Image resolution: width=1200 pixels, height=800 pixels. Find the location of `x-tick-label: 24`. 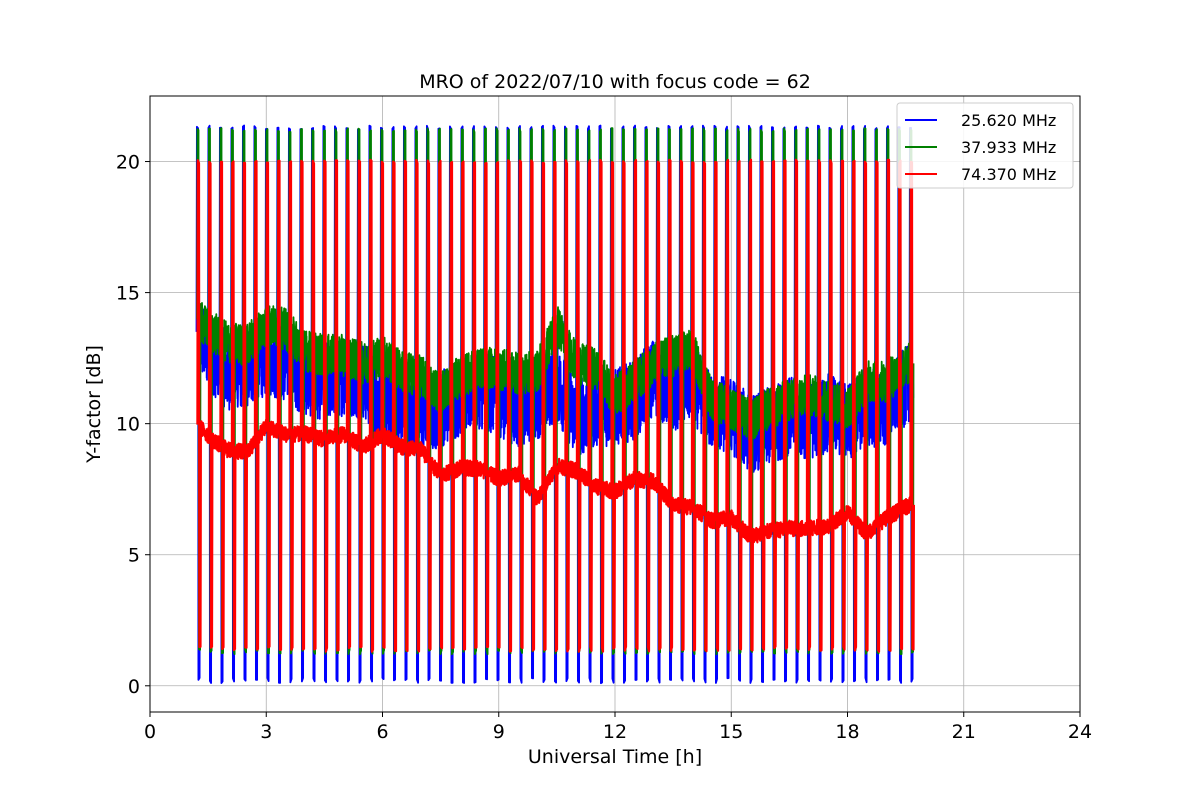

x-tick-label: 24 is located at coordinates (1080, 732).